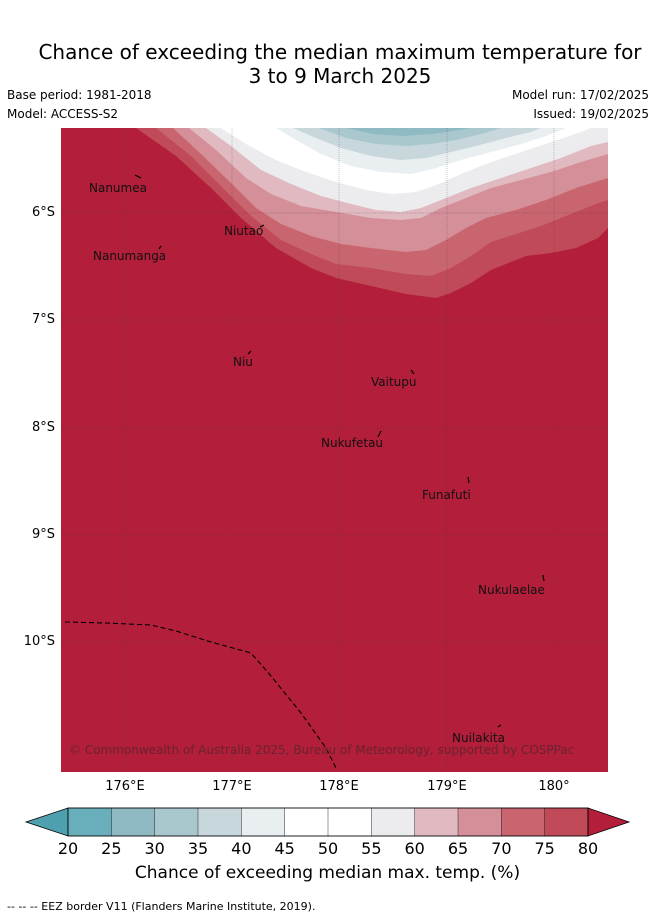 This screenshot has height=919, width=655. What do you see at coordinates (111, 848) in the screenshot?
I see `colorbar-label-25: 25` at bounding box center [111, 848].